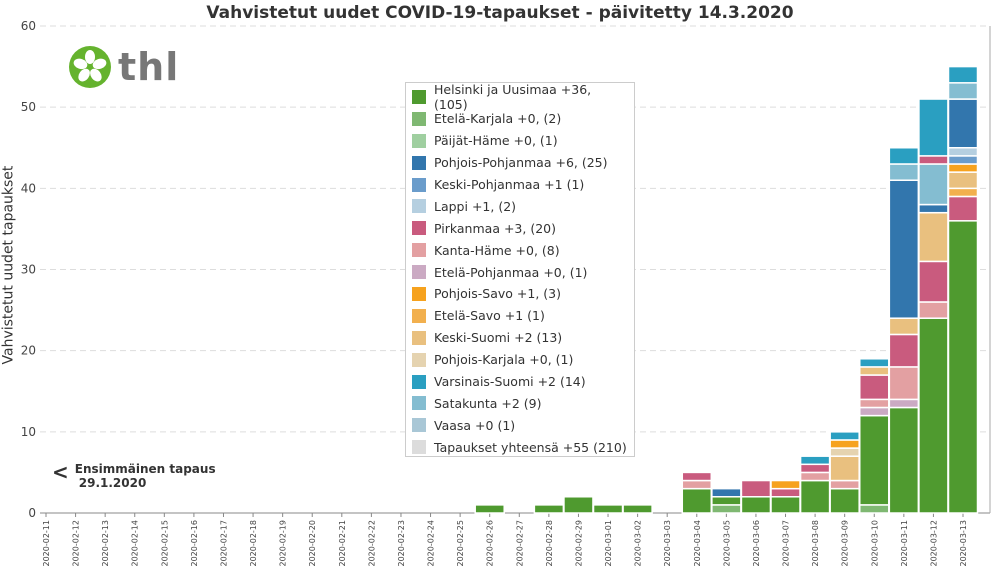 The image size is (1000, 567). I want to click on x-tick-label: 2020-02-11, so click(46, 543).